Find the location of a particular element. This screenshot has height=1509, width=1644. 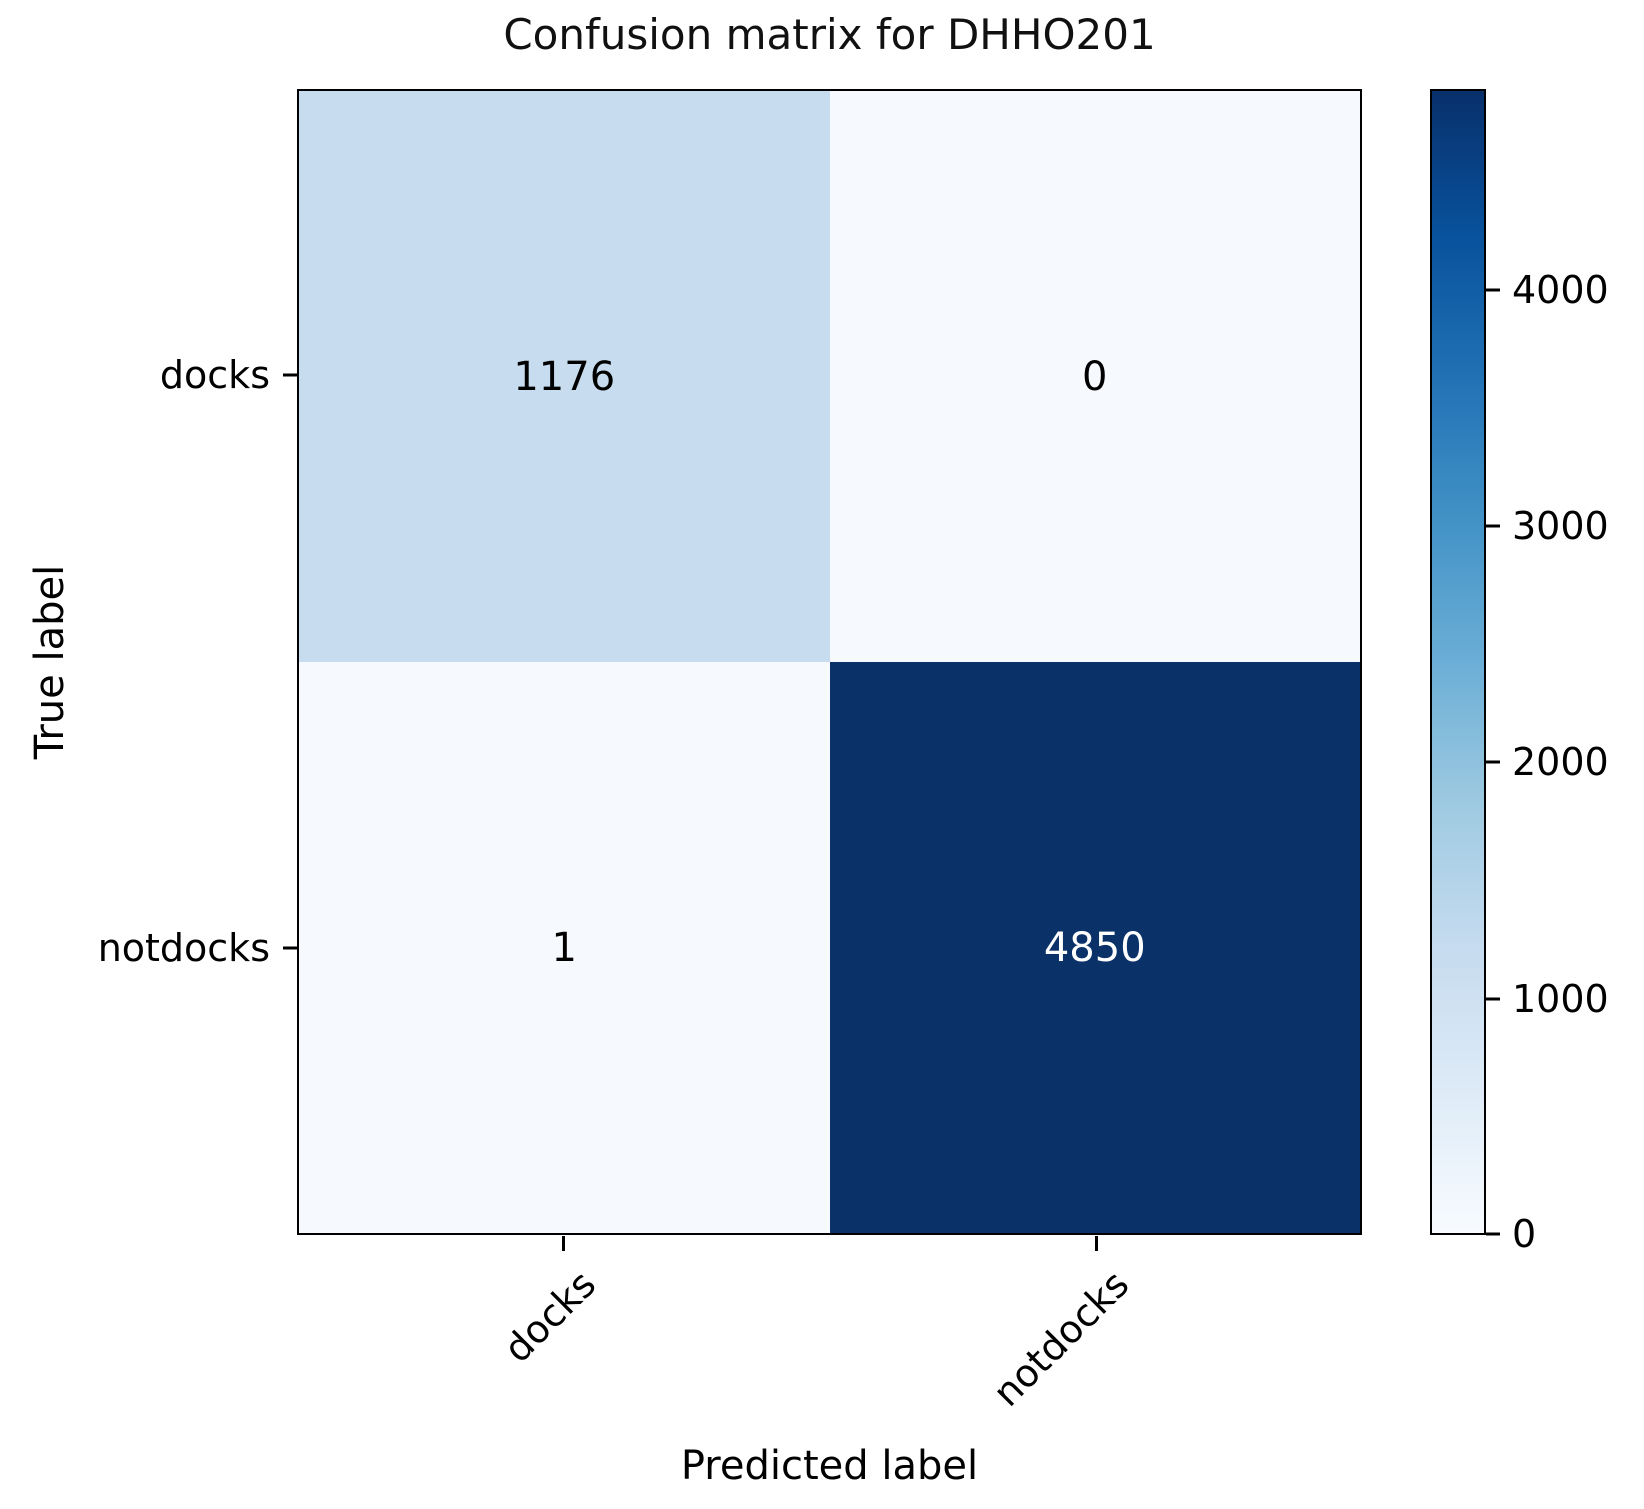

x-axis-label: Predicted label is located at coordinates (829, 1466).